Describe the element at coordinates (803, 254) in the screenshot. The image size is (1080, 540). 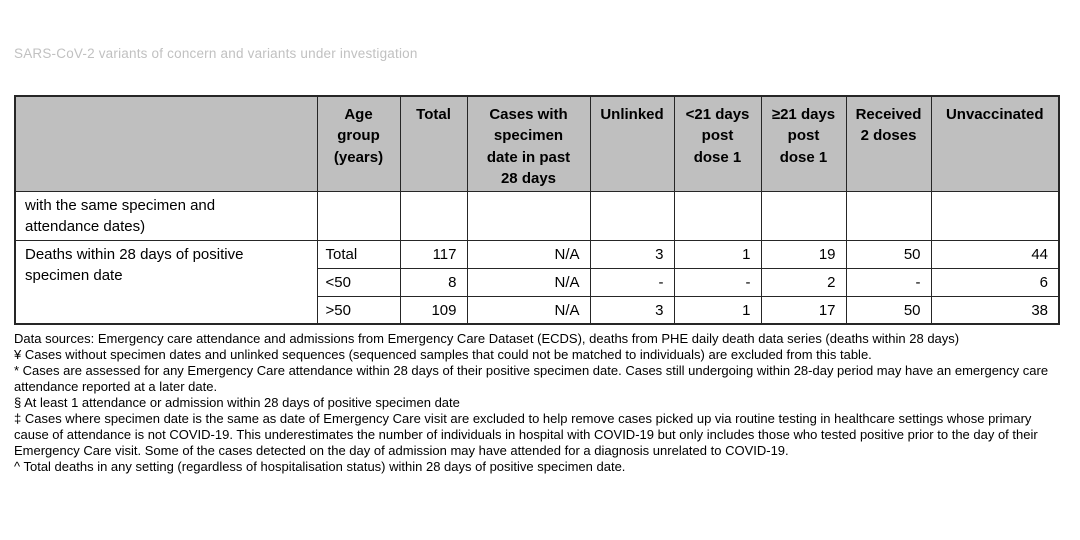
I see `cell-gte21-dose1: 19` at that location.